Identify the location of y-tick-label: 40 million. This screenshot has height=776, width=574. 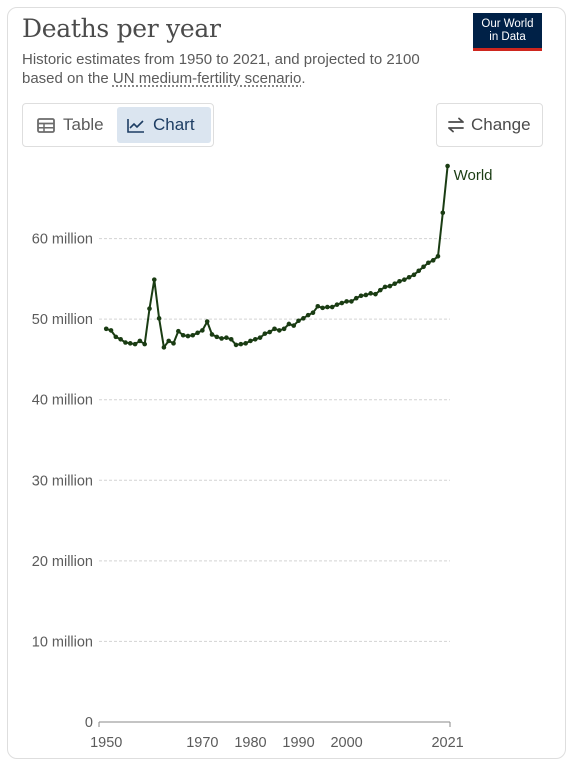
(62, 401).